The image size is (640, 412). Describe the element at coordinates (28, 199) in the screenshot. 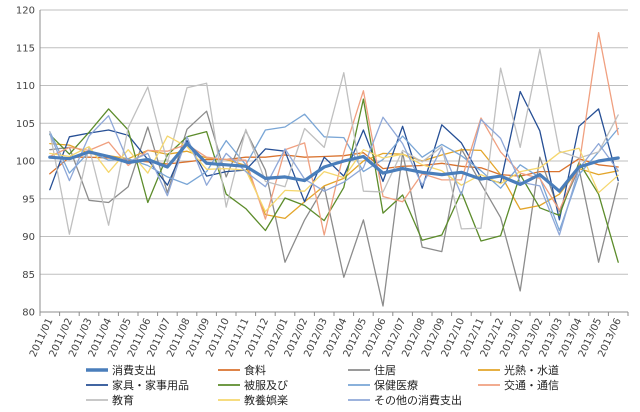

I see `y-tick-label: 95` at that location.